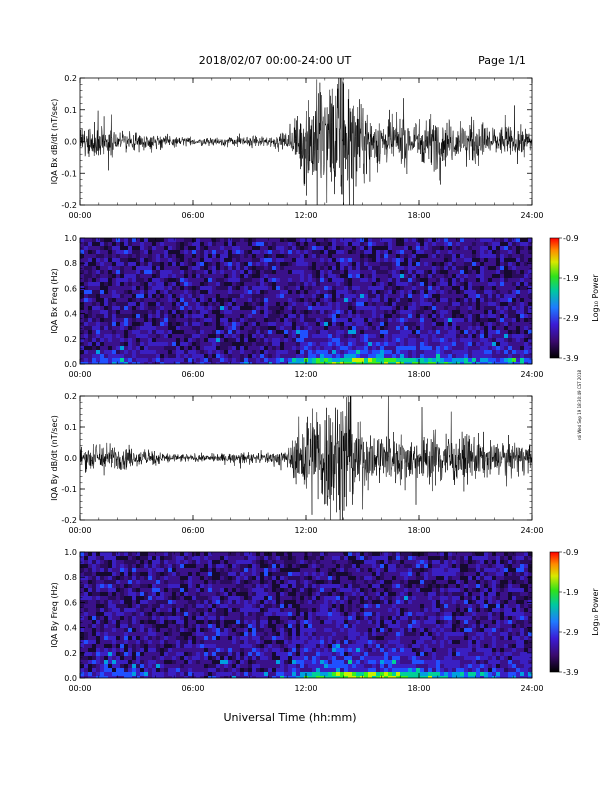 This screenshot has height=792, width=612. Describe the element at coordinates (70, 314) in the screenshot. I see `y-tick-label: 0.4` at that location.